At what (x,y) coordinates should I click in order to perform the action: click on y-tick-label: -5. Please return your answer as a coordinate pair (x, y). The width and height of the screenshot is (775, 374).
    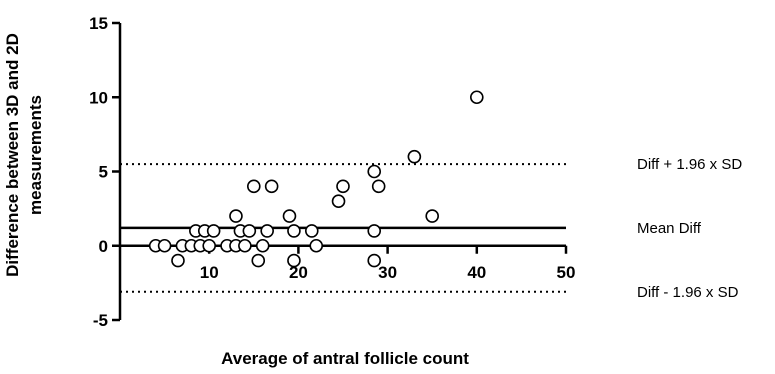
    Looking at the image, I should click on (100, 320).